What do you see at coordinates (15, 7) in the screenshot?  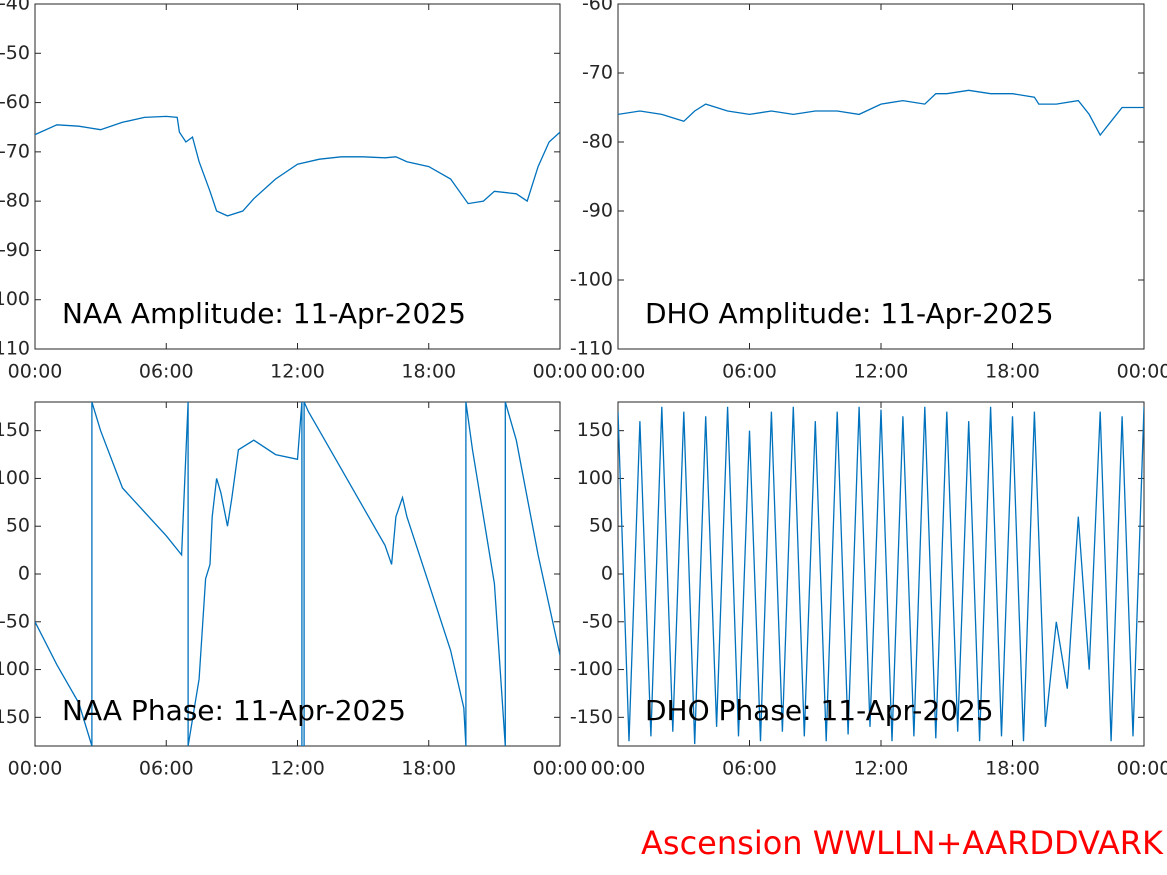 I see `y-tick-label: -40` at bounding box center [15, 7].